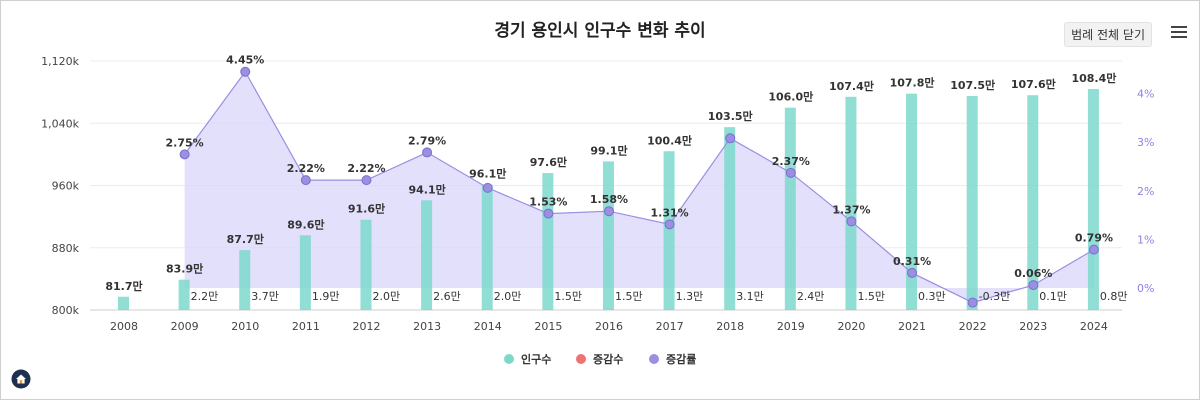  What do you see at coordinates (66, 310) in the screenshot?
I see `y-left-tick-label: 800k` at bounding box center [66, 310].